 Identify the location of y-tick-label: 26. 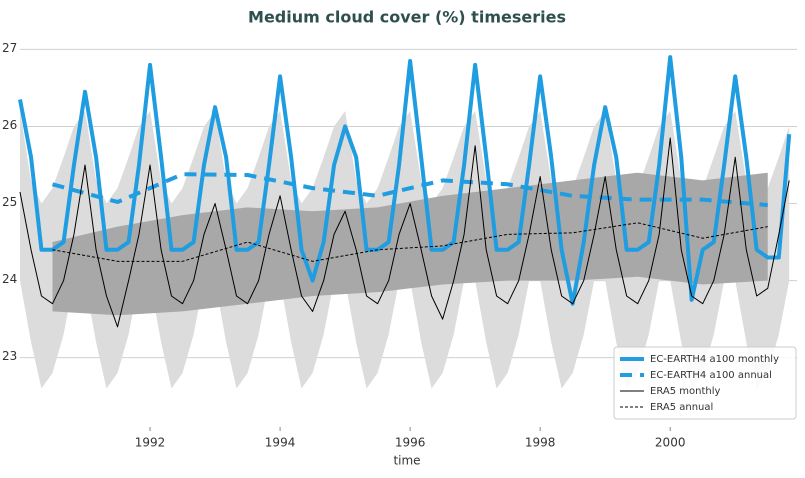
(9, 125).